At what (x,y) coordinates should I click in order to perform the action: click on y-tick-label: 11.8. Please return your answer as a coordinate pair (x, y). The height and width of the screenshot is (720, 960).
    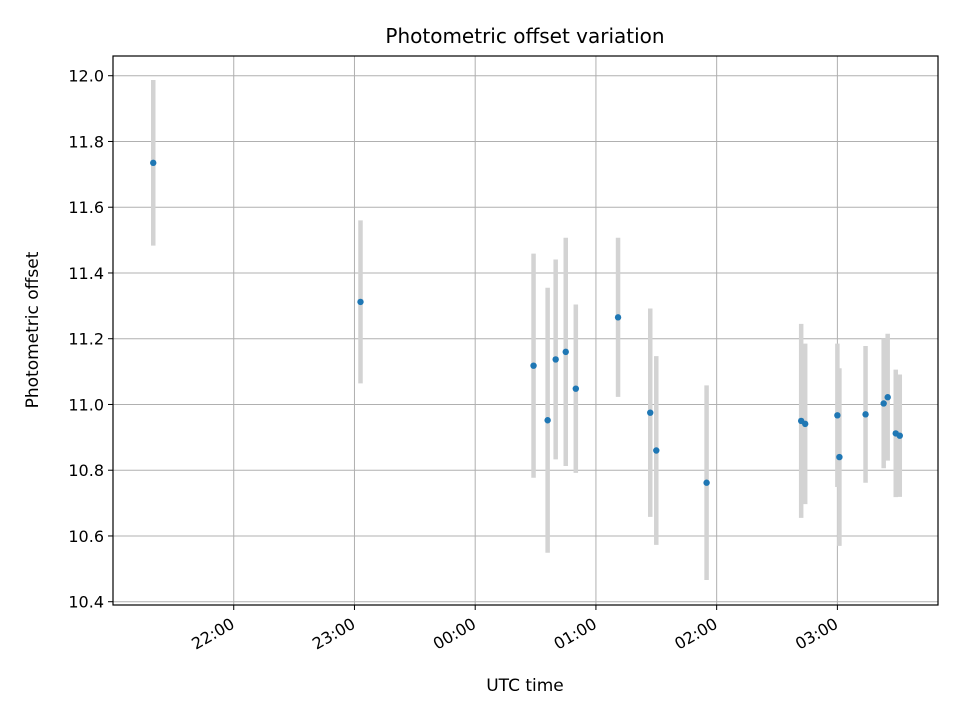
    Looking at the image, I should click on (86, 141).